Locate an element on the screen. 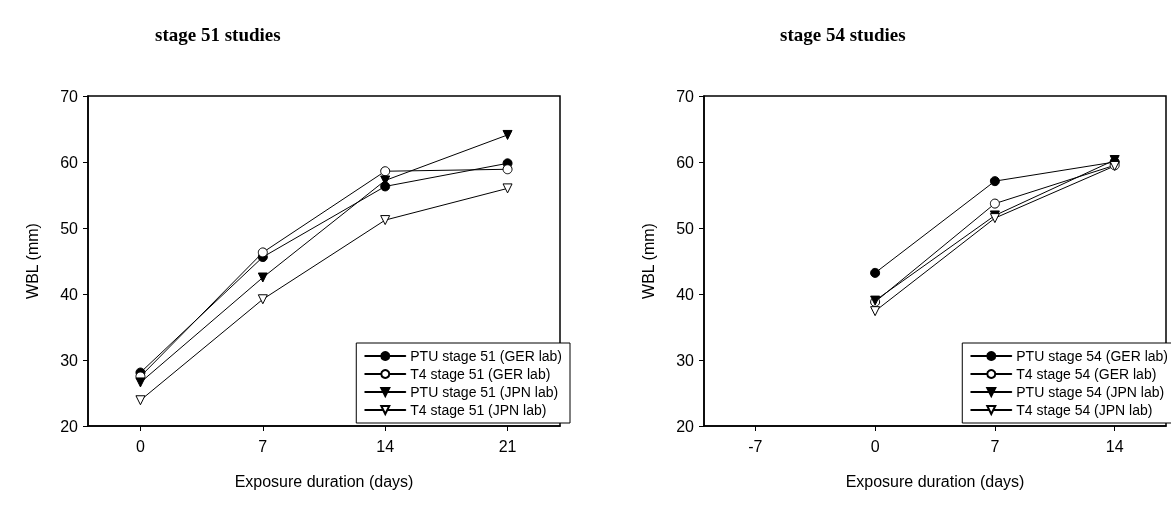  x-tick-label: 21 is located at coordinates (507, 446).